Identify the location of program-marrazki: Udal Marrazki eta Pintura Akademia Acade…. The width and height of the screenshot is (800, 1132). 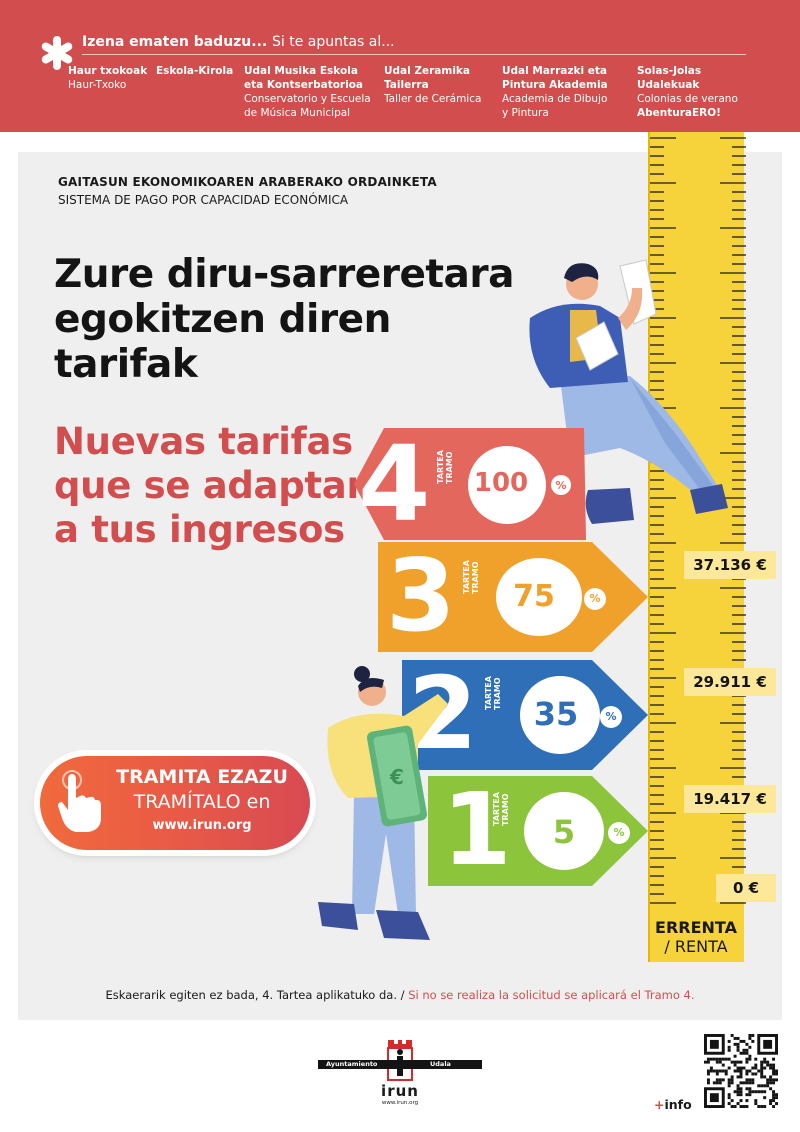
(555, 92).